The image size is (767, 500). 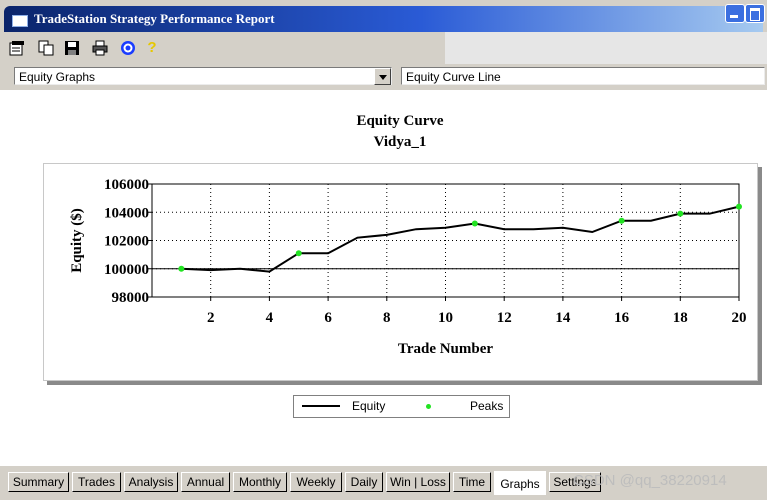 What do you see at coordinates (606, 48) in the screenshot?
I see `toolbar-empty-area` at bounding box center [606, 48].